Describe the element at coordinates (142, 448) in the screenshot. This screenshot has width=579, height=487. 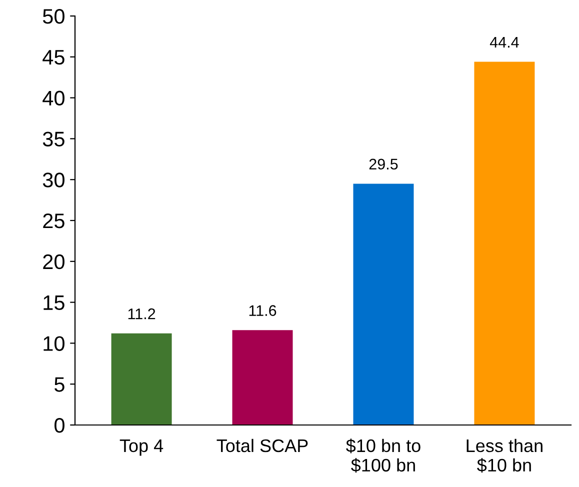
I see `x-tick-label: Top 4` at that location.